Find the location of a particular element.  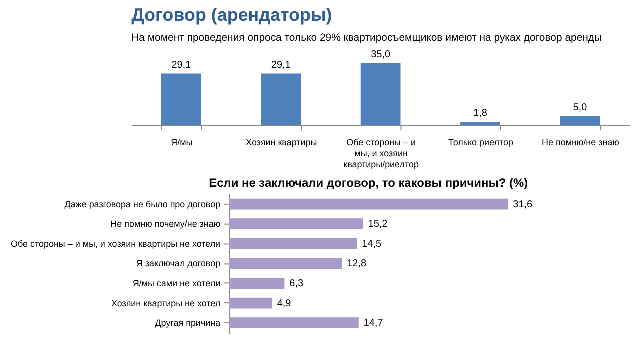

y-tick-label: Не помню почему/не знаю is located at coordinates (165, 224).